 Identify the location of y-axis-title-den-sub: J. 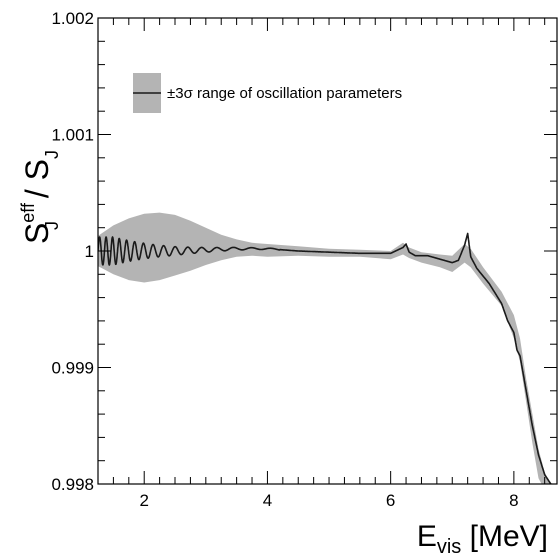
(52, 154).